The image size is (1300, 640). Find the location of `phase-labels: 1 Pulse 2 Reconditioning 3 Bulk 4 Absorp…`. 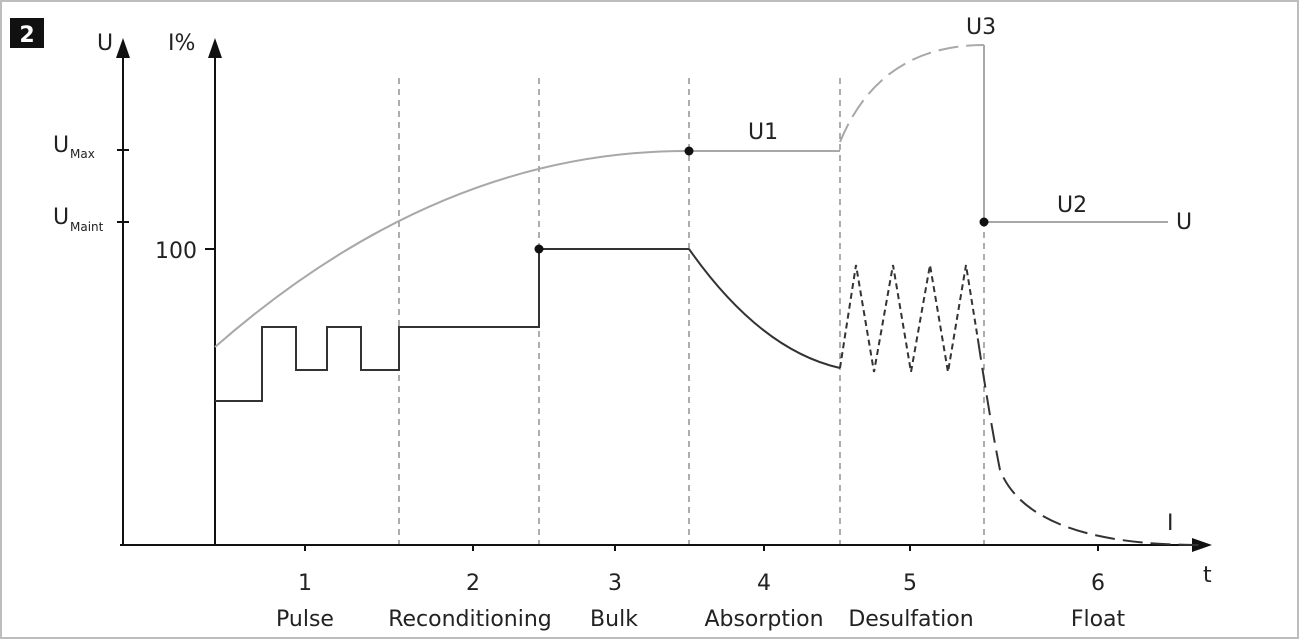

phase-labels: 1 Pulse 2 Reconditioning 3 Bulk 4 Absorp… is located at coordinates (701, 601).